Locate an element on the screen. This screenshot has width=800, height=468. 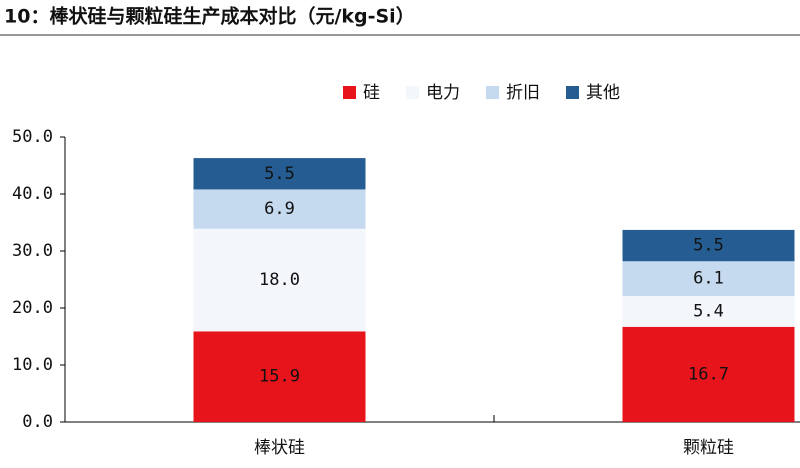
legend-label: 硅 is located at coordinates (371, 93).